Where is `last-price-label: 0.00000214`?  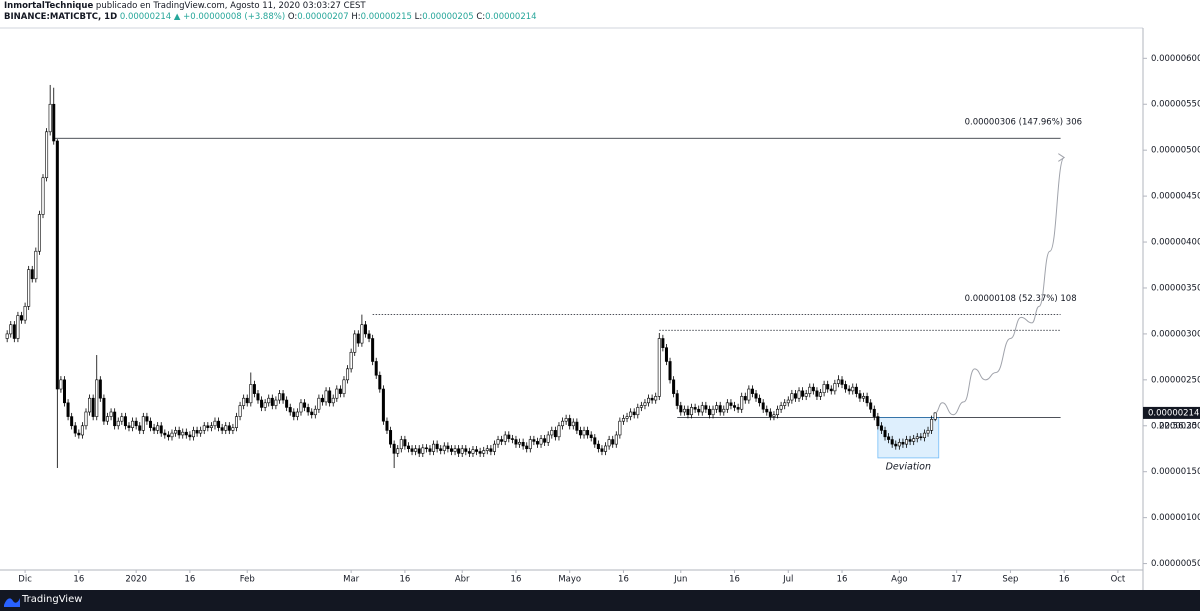
last-price-label: 0.00000214 is located at coordinates (1173, 413).